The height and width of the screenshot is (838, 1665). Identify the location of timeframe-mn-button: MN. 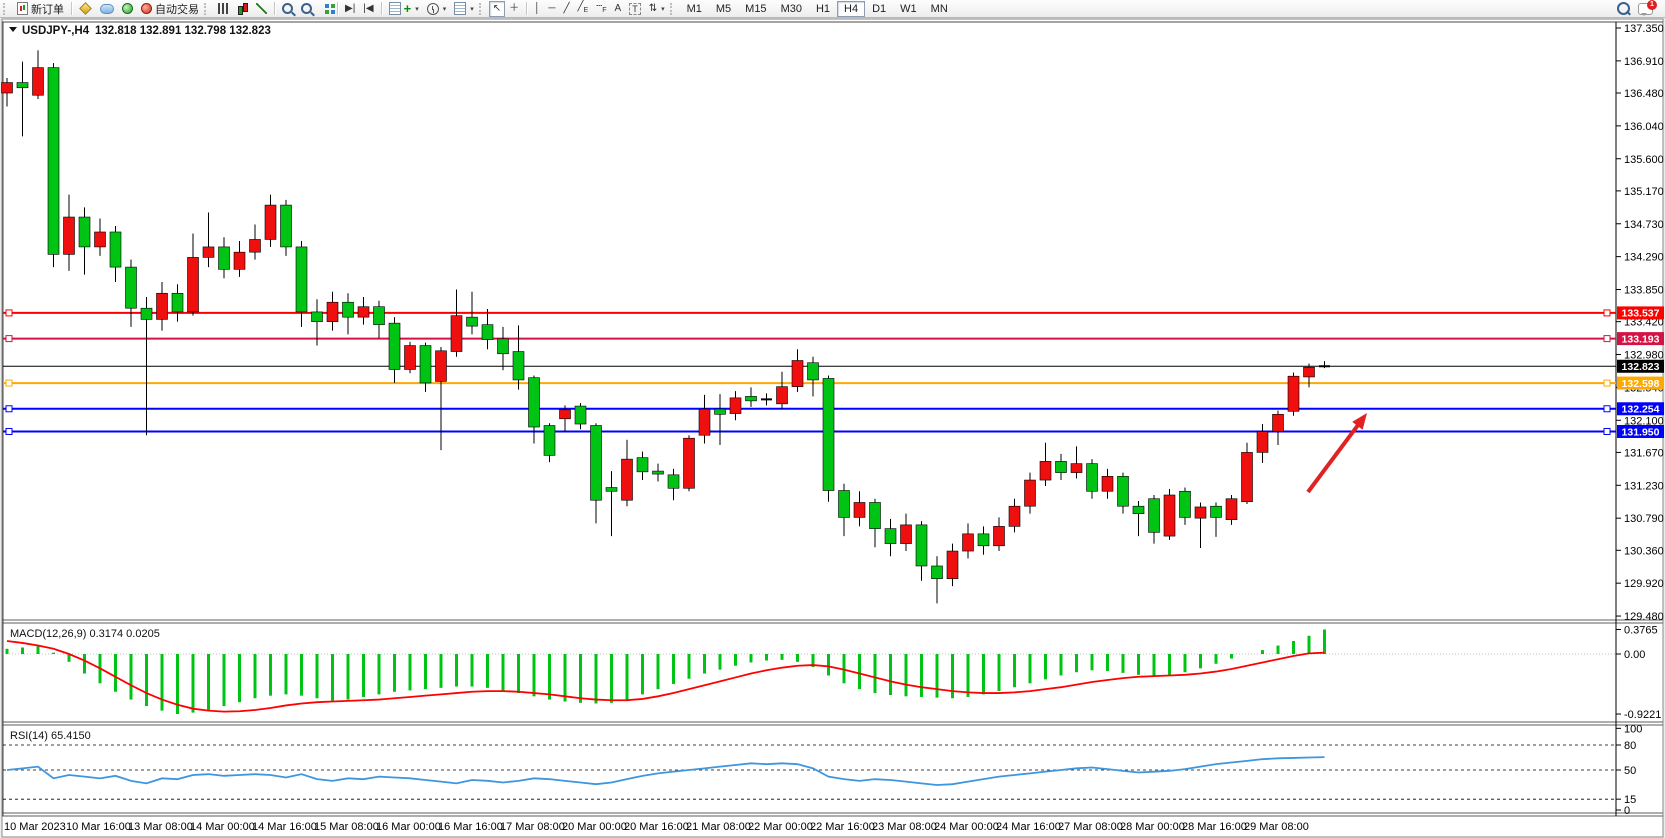
(939, 9).